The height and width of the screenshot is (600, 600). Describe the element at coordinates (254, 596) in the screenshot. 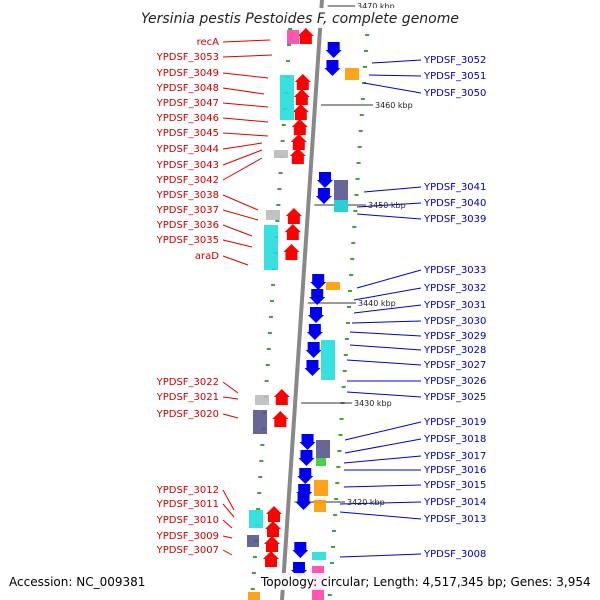

I see `feature-box-orange` at that location.